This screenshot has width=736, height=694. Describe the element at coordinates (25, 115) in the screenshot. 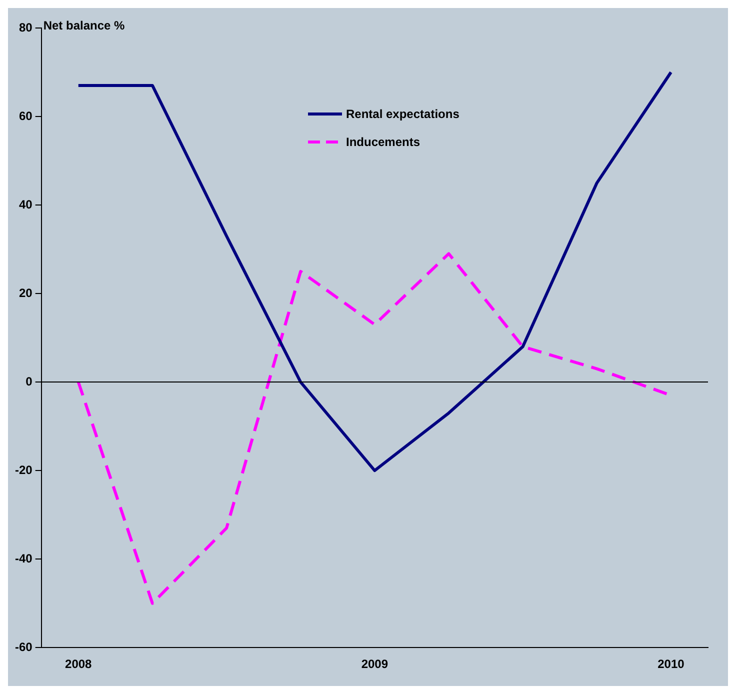

I see `y-tick-label: 60` at that location.